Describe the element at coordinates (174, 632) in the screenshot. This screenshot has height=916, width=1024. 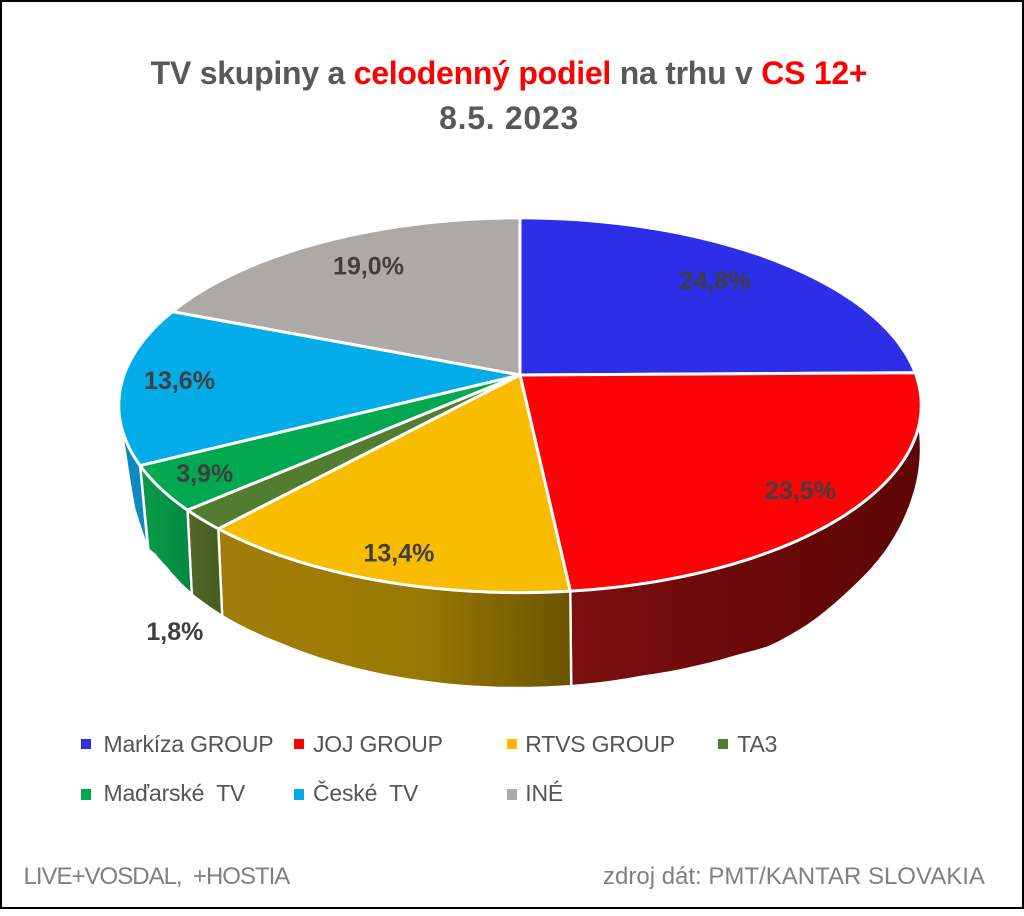
I see `svg-text: 1,8%` at that location.